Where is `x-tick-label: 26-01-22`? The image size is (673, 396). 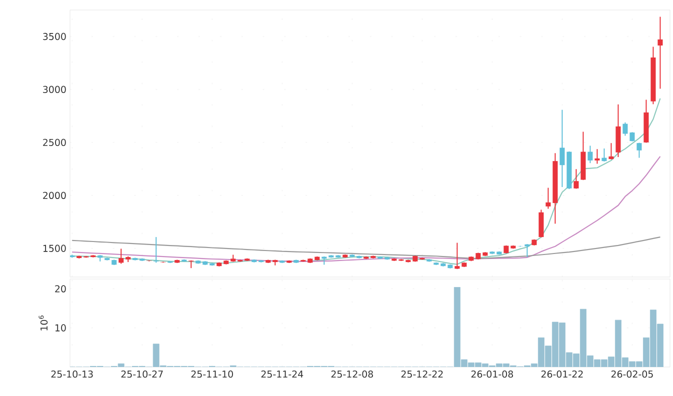 x-tick-label: 26-01-22 is located at coordinates (562, 374).